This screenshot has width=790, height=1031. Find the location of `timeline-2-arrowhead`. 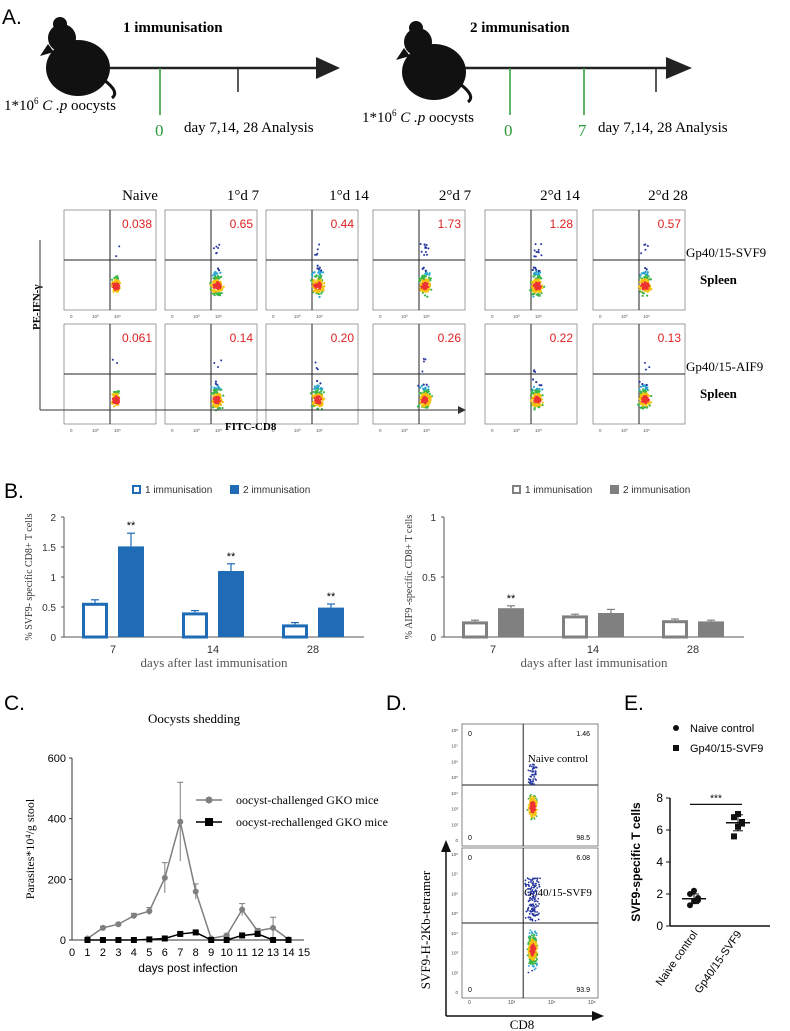

timeline-2-arrowhead is located at coordinates (679, 68).